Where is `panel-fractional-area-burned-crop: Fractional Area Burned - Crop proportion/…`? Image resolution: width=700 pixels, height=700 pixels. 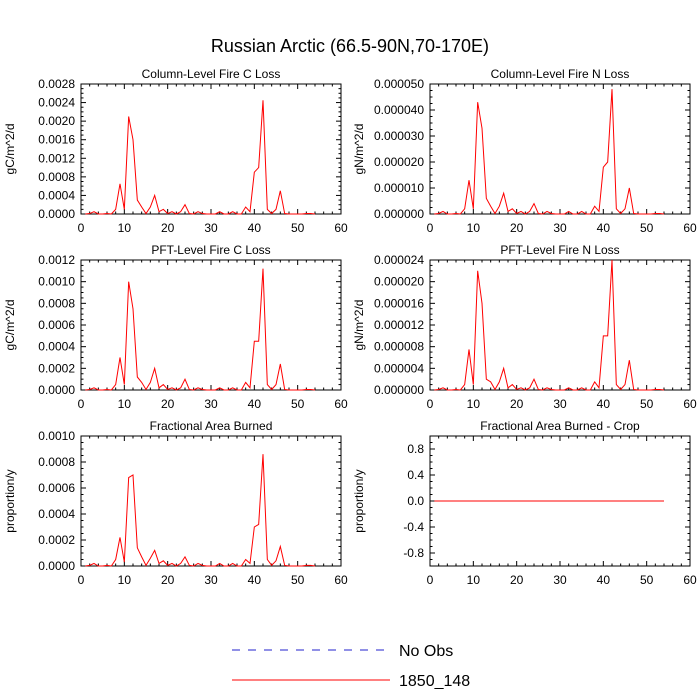 panel-fractional-area-burned-crop: Fractional Area Burned - Crop proportion/… is located at coordinates (524, 503).